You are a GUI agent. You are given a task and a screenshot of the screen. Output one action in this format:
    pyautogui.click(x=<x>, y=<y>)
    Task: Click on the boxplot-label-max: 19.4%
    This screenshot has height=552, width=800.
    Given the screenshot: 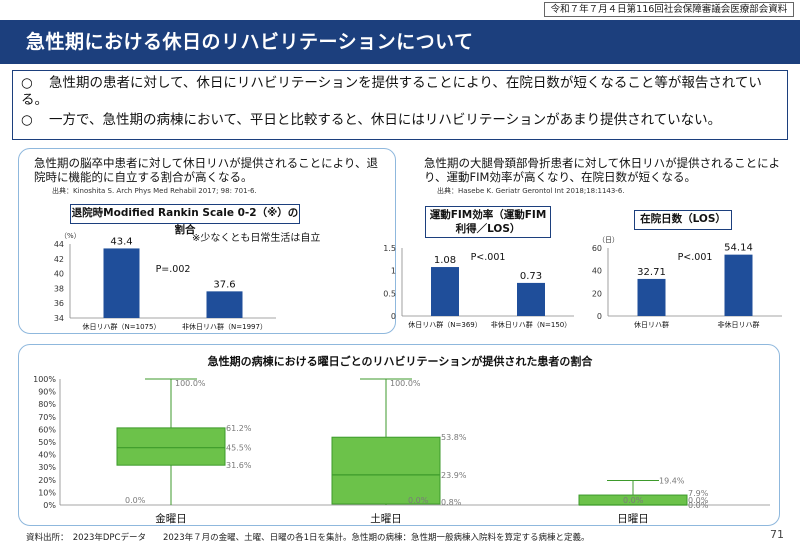 What is the action you would take?
    pyautogui.click(x=672, y=481)
    